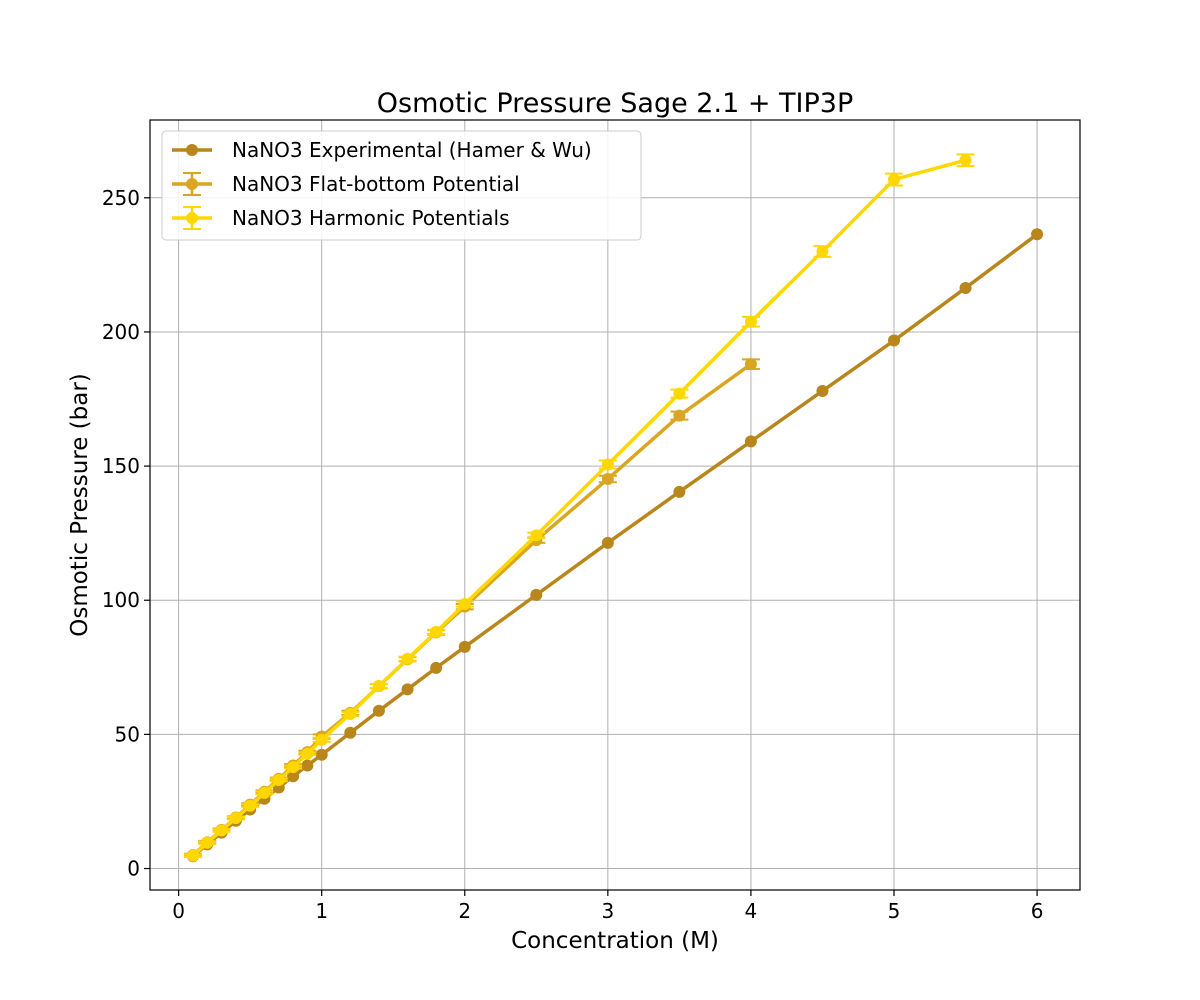 The image size is (1200, 1000). I want to click on legend-label: NaNO3 Flat-bottom Potential, so click(376, 184).